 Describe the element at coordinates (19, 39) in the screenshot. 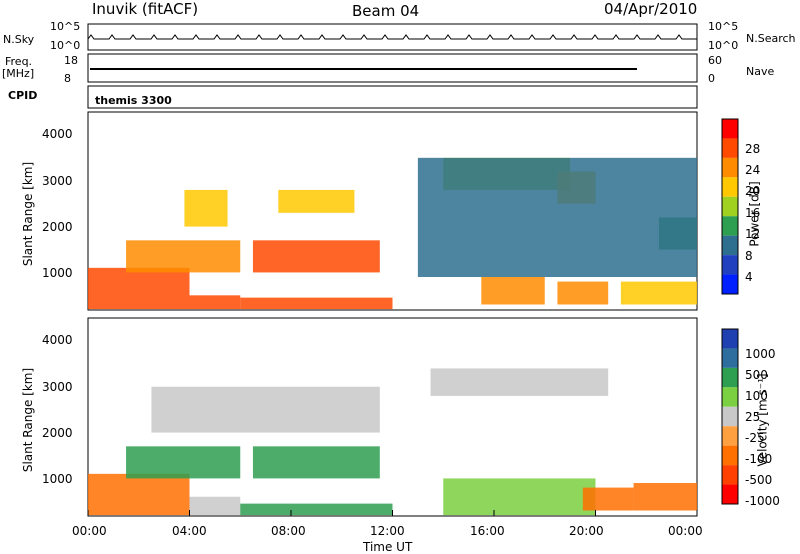

I see `nsky-label: N.Sky` at that location.